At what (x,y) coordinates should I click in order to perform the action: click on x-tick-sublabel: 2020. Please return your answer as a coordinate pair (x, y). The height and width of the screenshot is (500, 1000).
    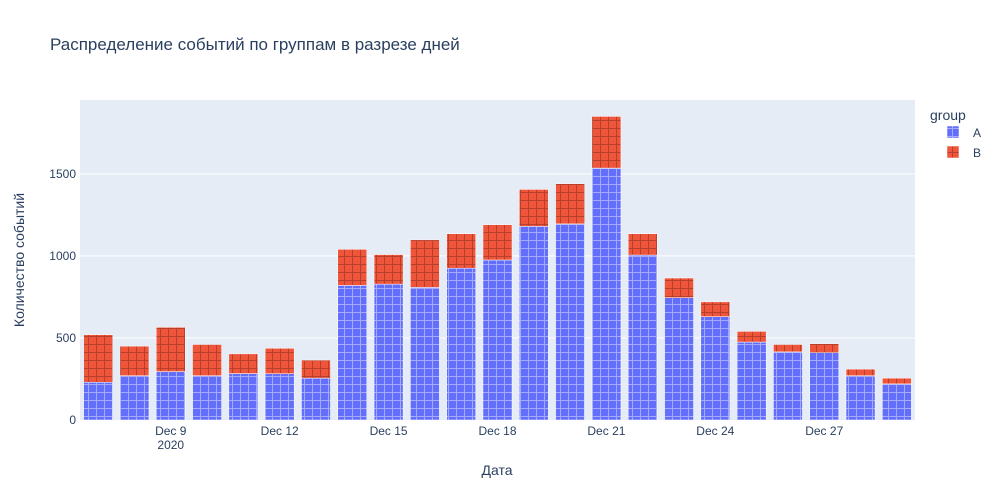
    Looking at the image, I should click on (170, 445).